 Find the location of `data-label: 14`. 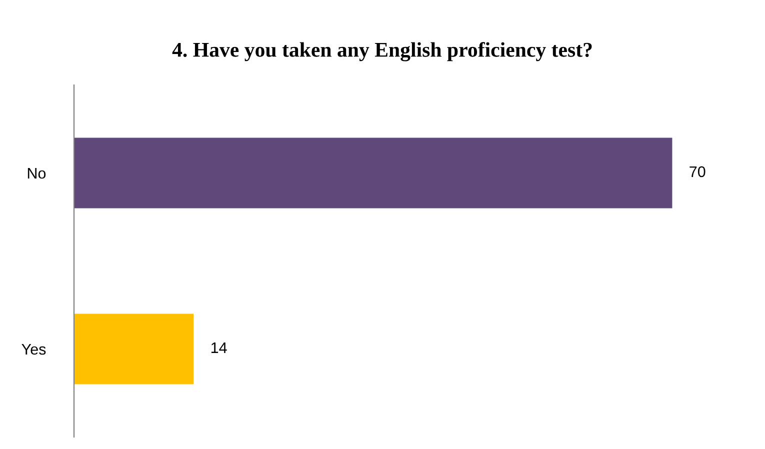

data-label: 14 is located at coordinates (219, 347).